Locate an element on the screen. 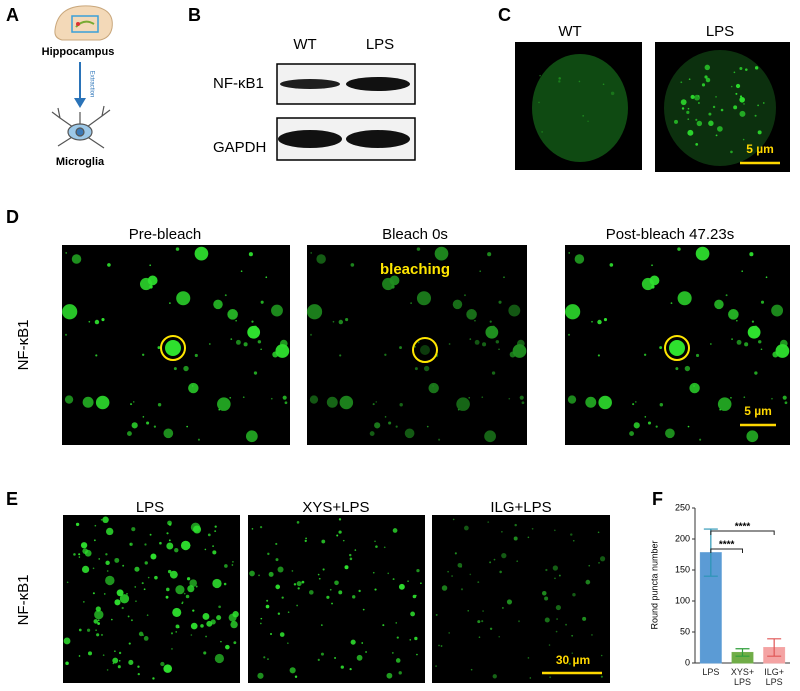  significance-label: **** is located at coordinates (727, 545).